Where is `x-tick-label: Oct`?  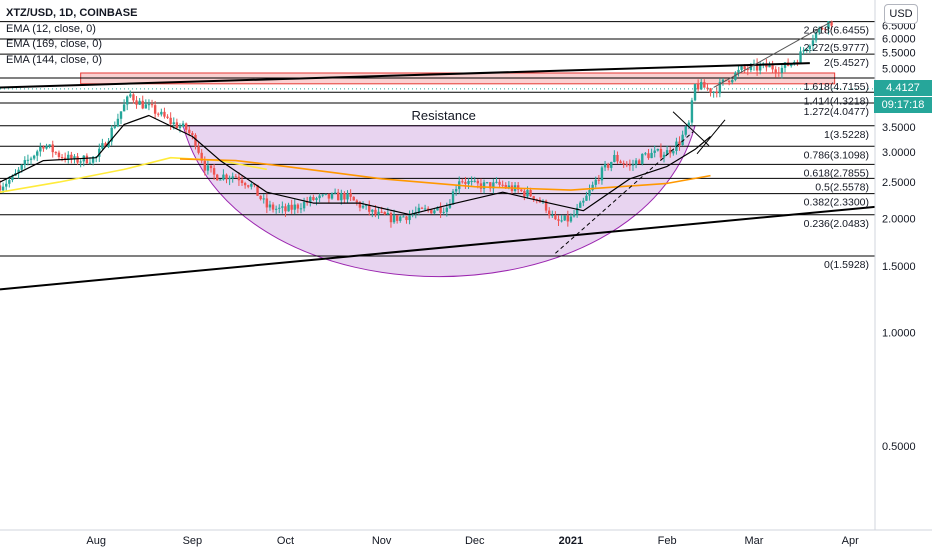 x-tick-label: Oct is located at coordinates (285, 541).